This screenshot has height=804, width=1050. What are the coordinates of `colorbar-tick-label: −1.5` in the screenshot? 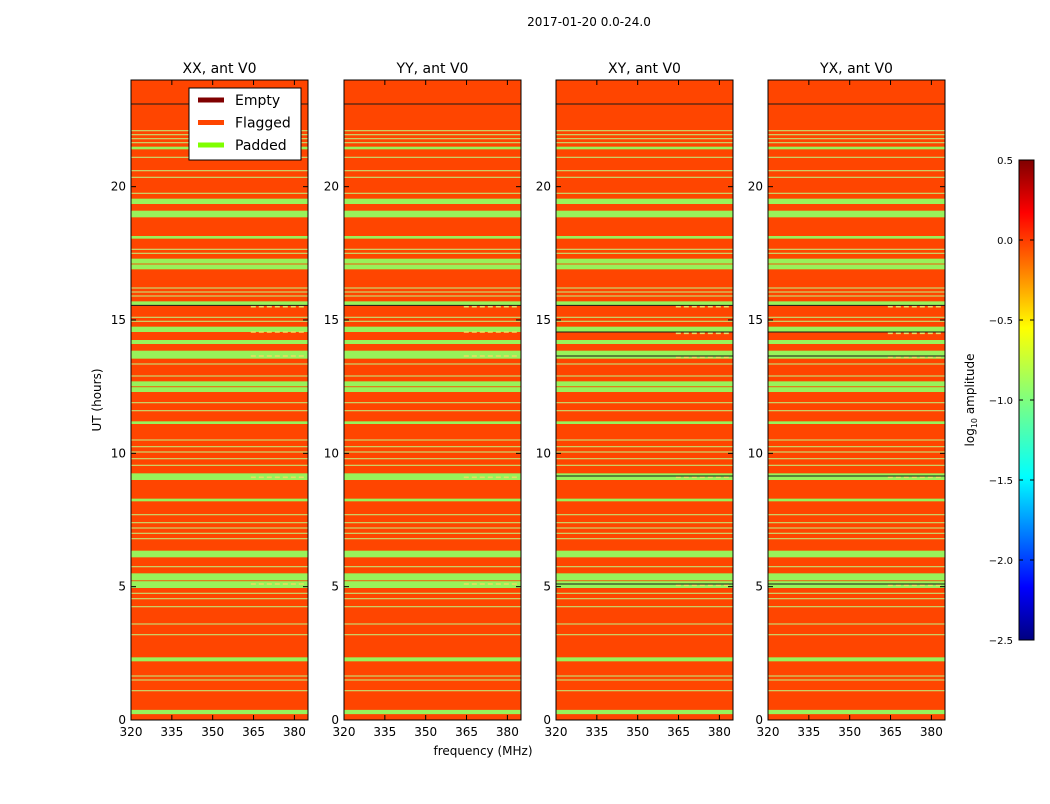 It's located at (1001, 481).